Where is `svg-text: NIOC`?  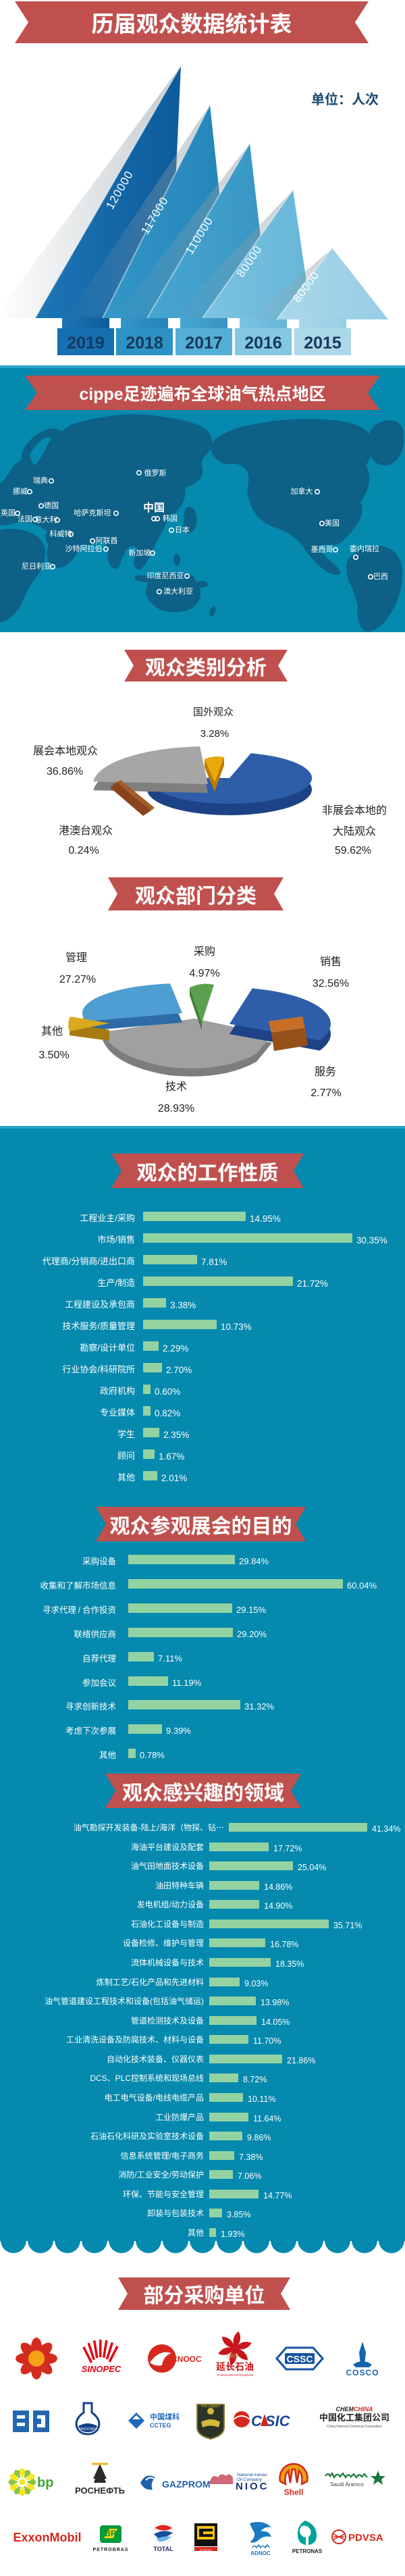
svg-text: NIOC is located at coordinates (253, 2486).